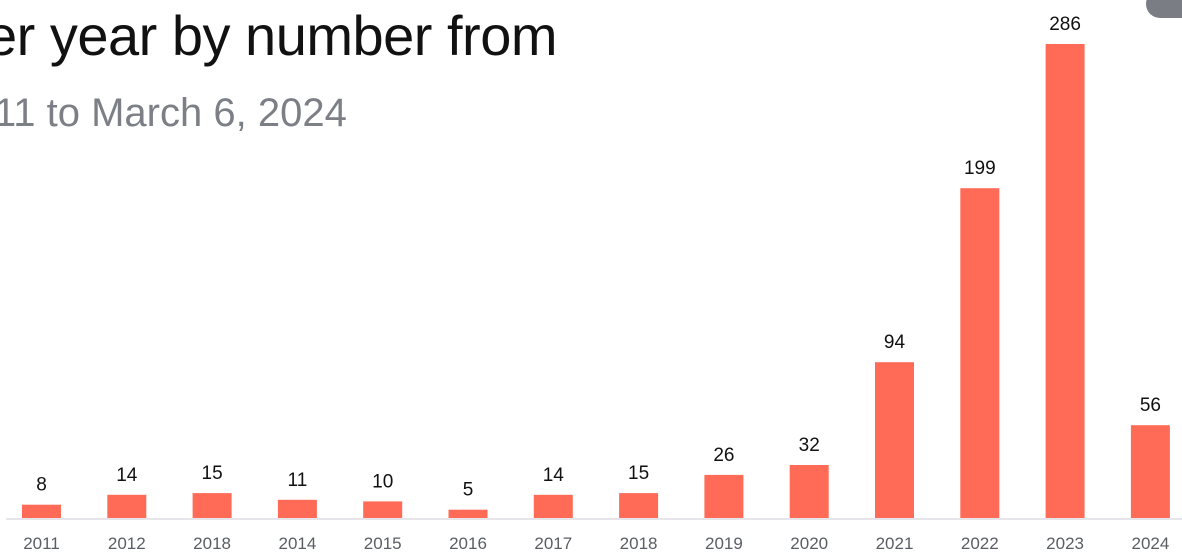 The image size is (1182, 554). What do you see at coordinates (383, 543) in the screenshot?
I see `x-tick-label-4: 2015` at bounding box center [383, 543].